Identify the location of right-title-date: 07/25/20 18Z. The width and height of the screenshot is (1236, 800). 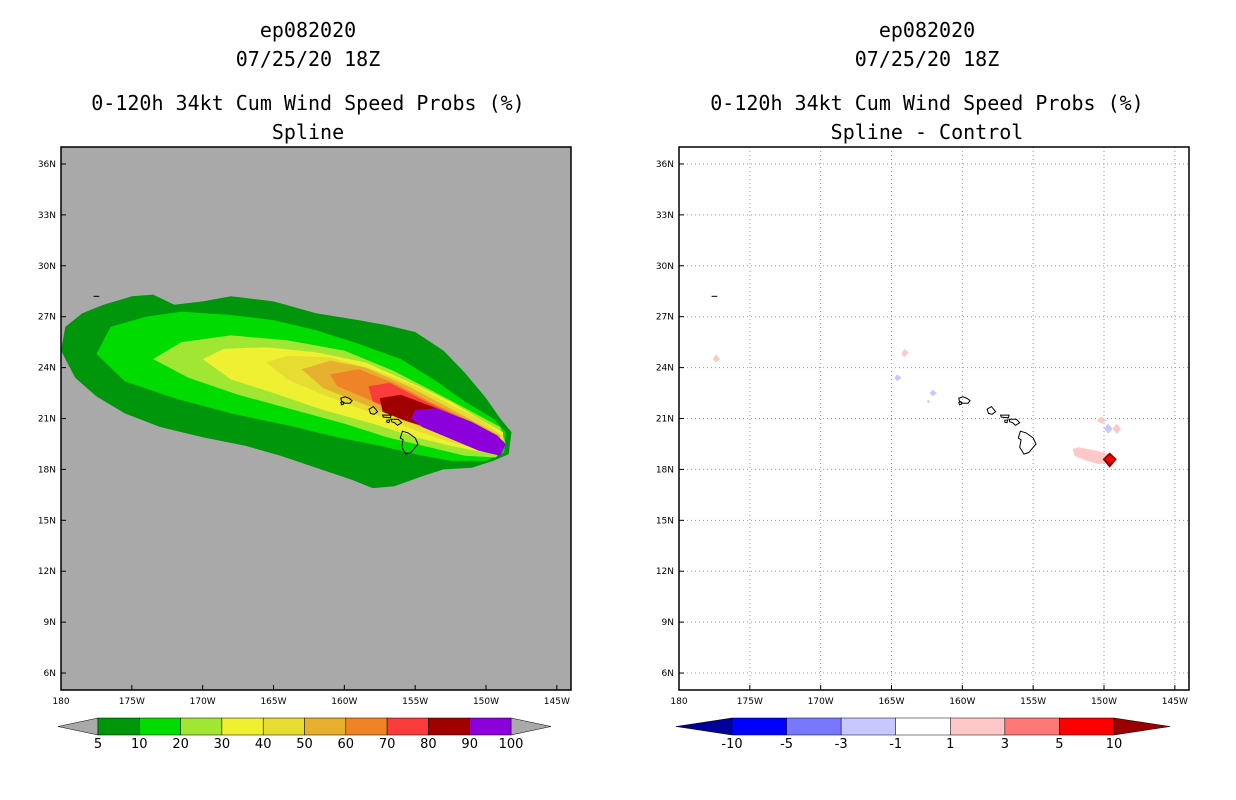
(927, 59).